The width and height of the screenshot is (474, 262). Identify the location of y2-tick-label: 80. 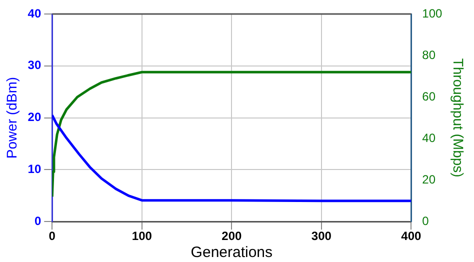
(429, 55).